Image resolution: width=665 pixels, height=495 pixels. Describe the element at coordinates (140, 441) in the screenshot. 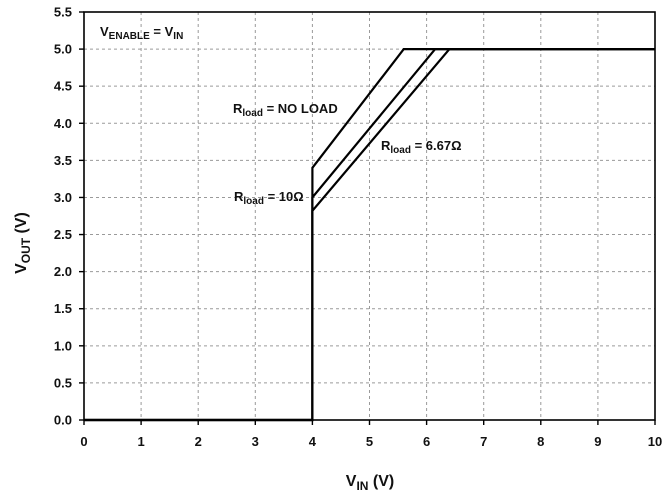

I see `x-tick-label: 1` at that location.